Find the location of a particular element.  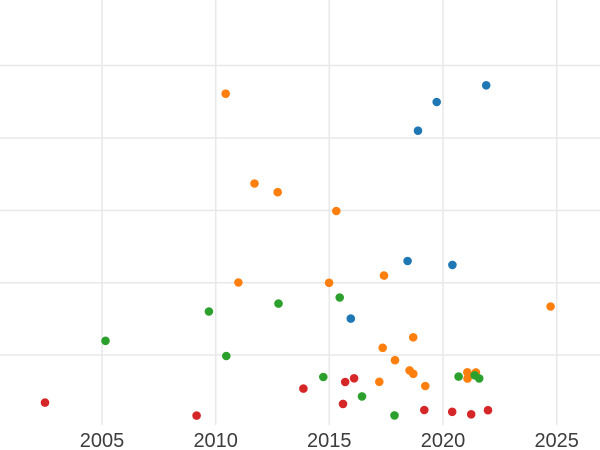

svg-text: 2010 is located at coordinates (215, 440).